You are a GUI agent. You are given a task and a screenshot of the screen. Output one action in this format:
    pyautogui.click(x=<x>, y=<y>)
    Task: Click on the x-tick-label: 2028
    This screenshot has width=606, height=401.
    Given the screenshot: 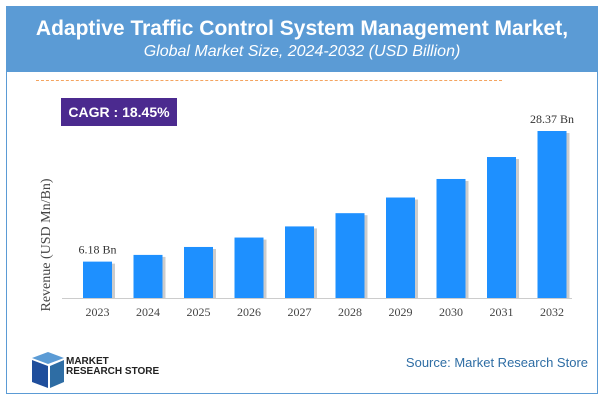 What is the action you would take?
    pyautogui.click(x=350, y=312)
    